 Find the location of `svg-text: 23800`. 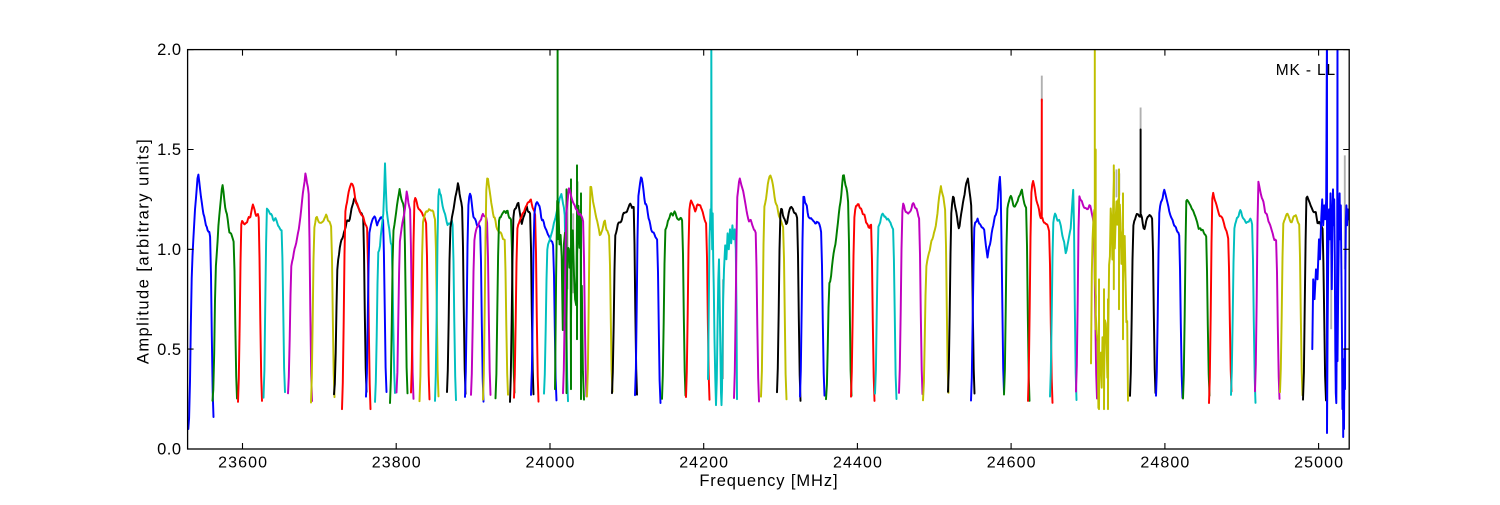

svg-text: 23800 is located at coordinates (397, 463).